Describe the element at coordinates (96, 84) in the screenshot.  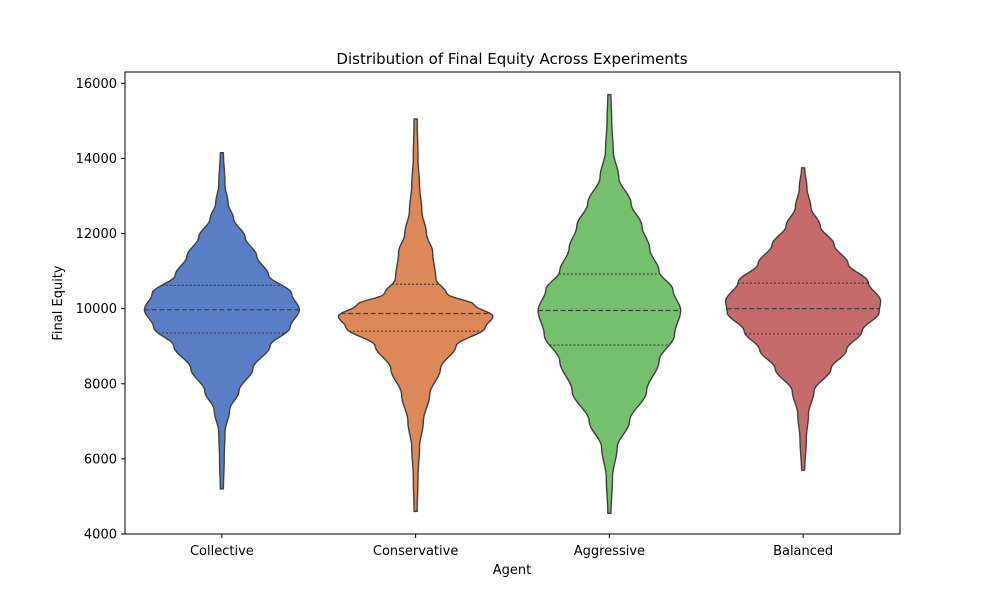
I see `y-tick-label: 16000` at that location.